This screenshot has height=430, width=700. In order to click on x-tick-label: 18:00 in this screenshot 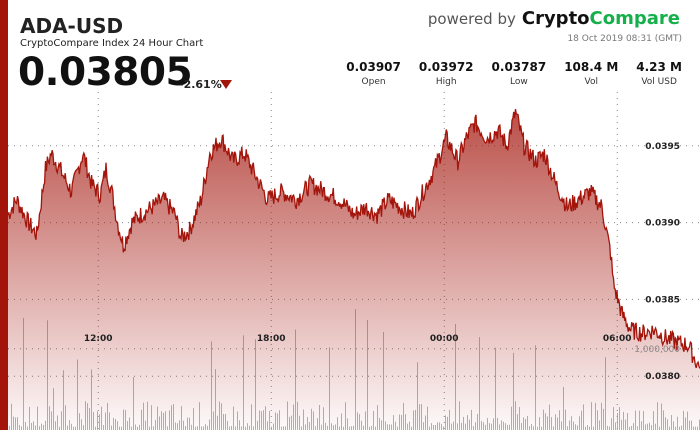, I will do `click(271, 339)`.